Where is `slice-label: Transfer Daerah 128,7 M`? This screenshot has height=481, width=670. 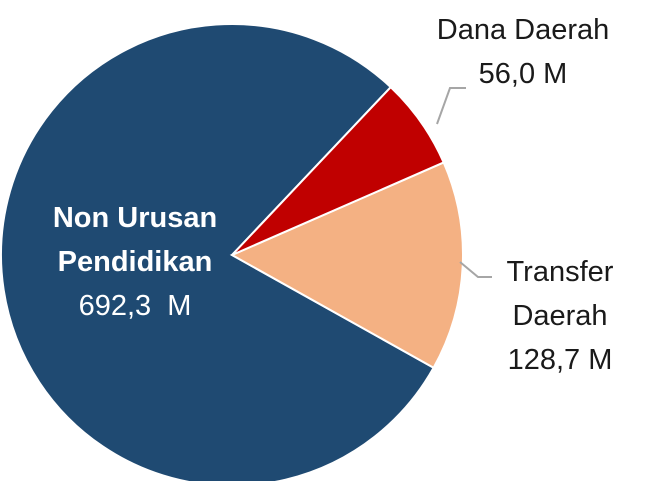 slice-label: Transfer Daerah 128,7 M is located at coordinates (560, 316).